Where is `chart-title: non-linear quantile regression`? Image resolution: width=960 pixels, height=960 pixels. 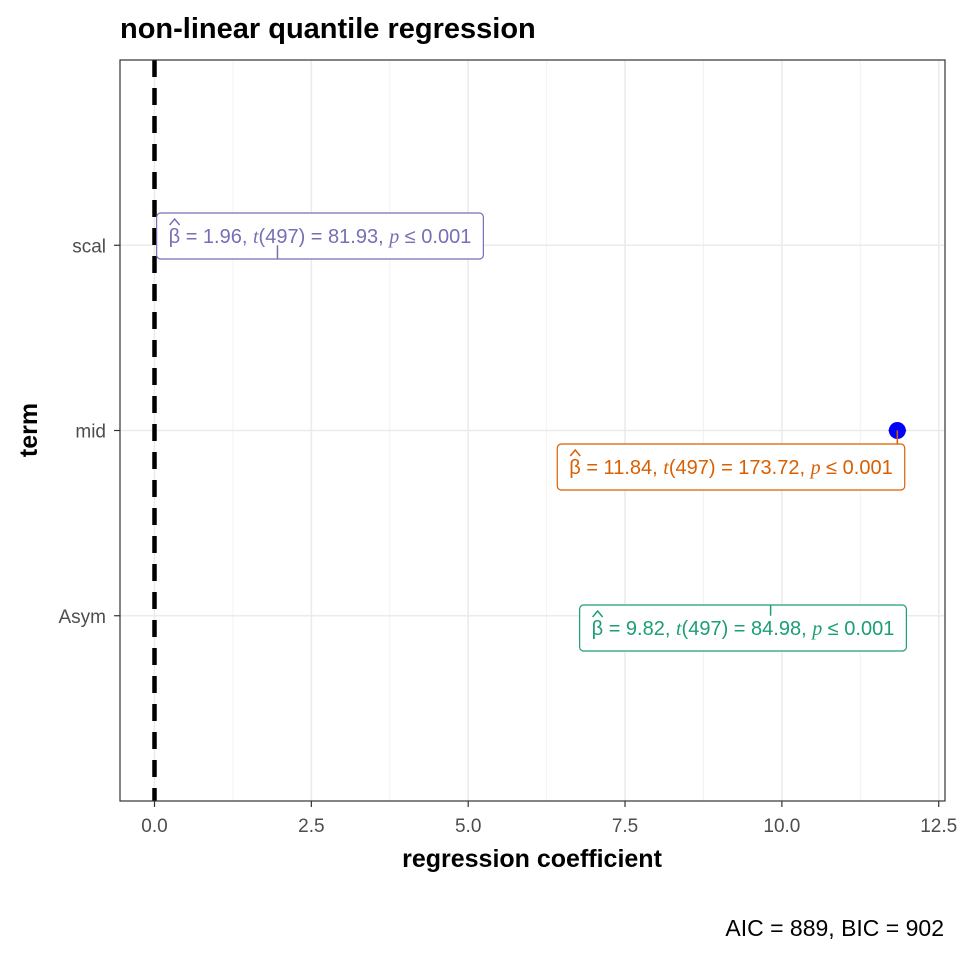 chart-title: non-linear quantile regression is located at coordinates (328, 29).